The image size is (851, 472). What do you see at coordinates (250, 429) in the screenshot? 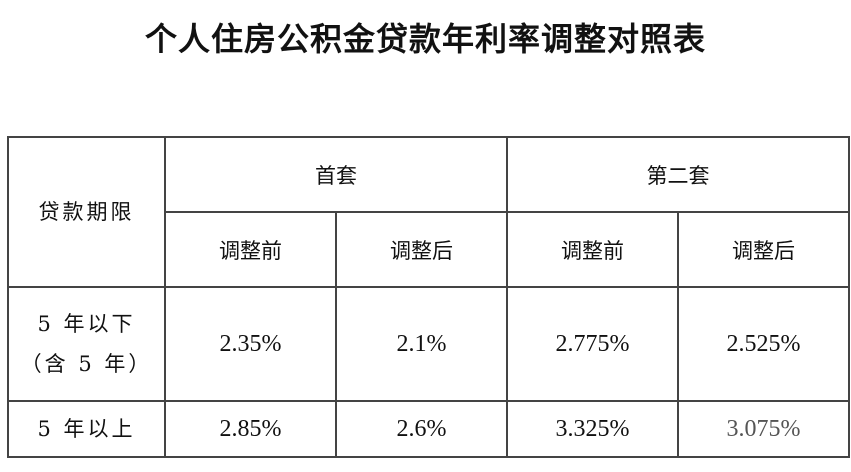
I see `rate-cell: 2.85%` at bounding box center [250, 429].